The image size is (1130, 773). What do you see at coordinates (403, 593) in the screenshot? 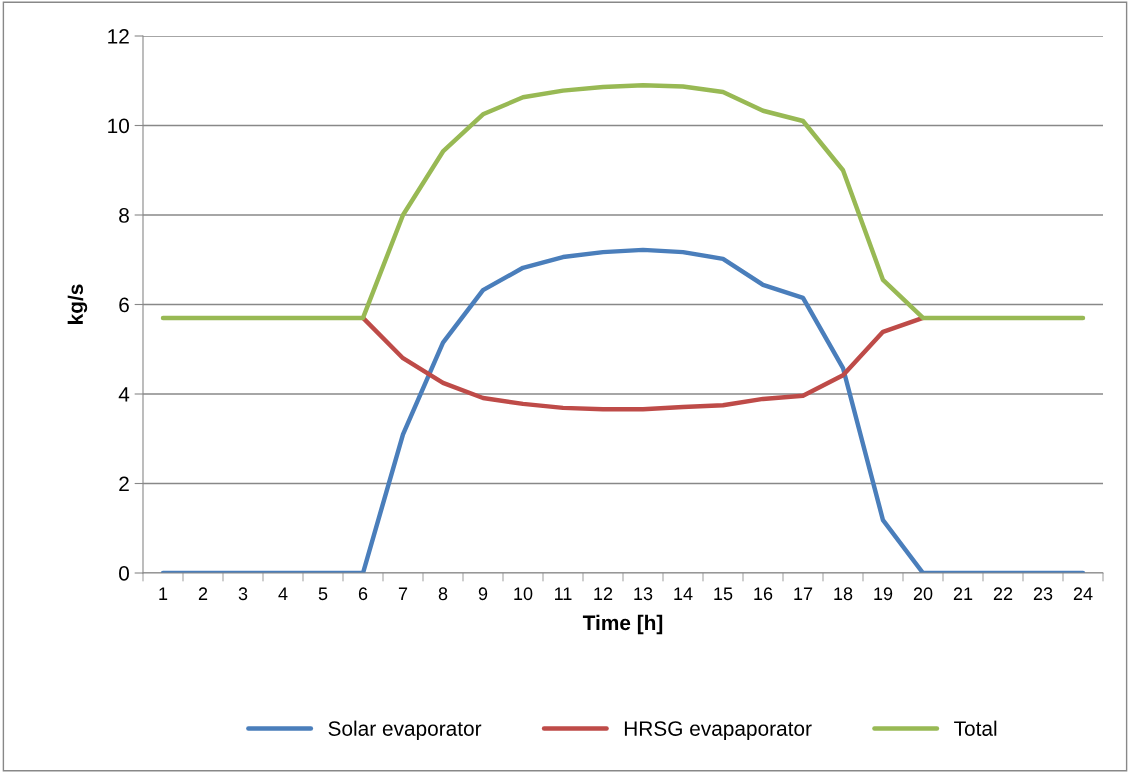
I see `x-tick-label: 7` at bounding box center [403, 593].